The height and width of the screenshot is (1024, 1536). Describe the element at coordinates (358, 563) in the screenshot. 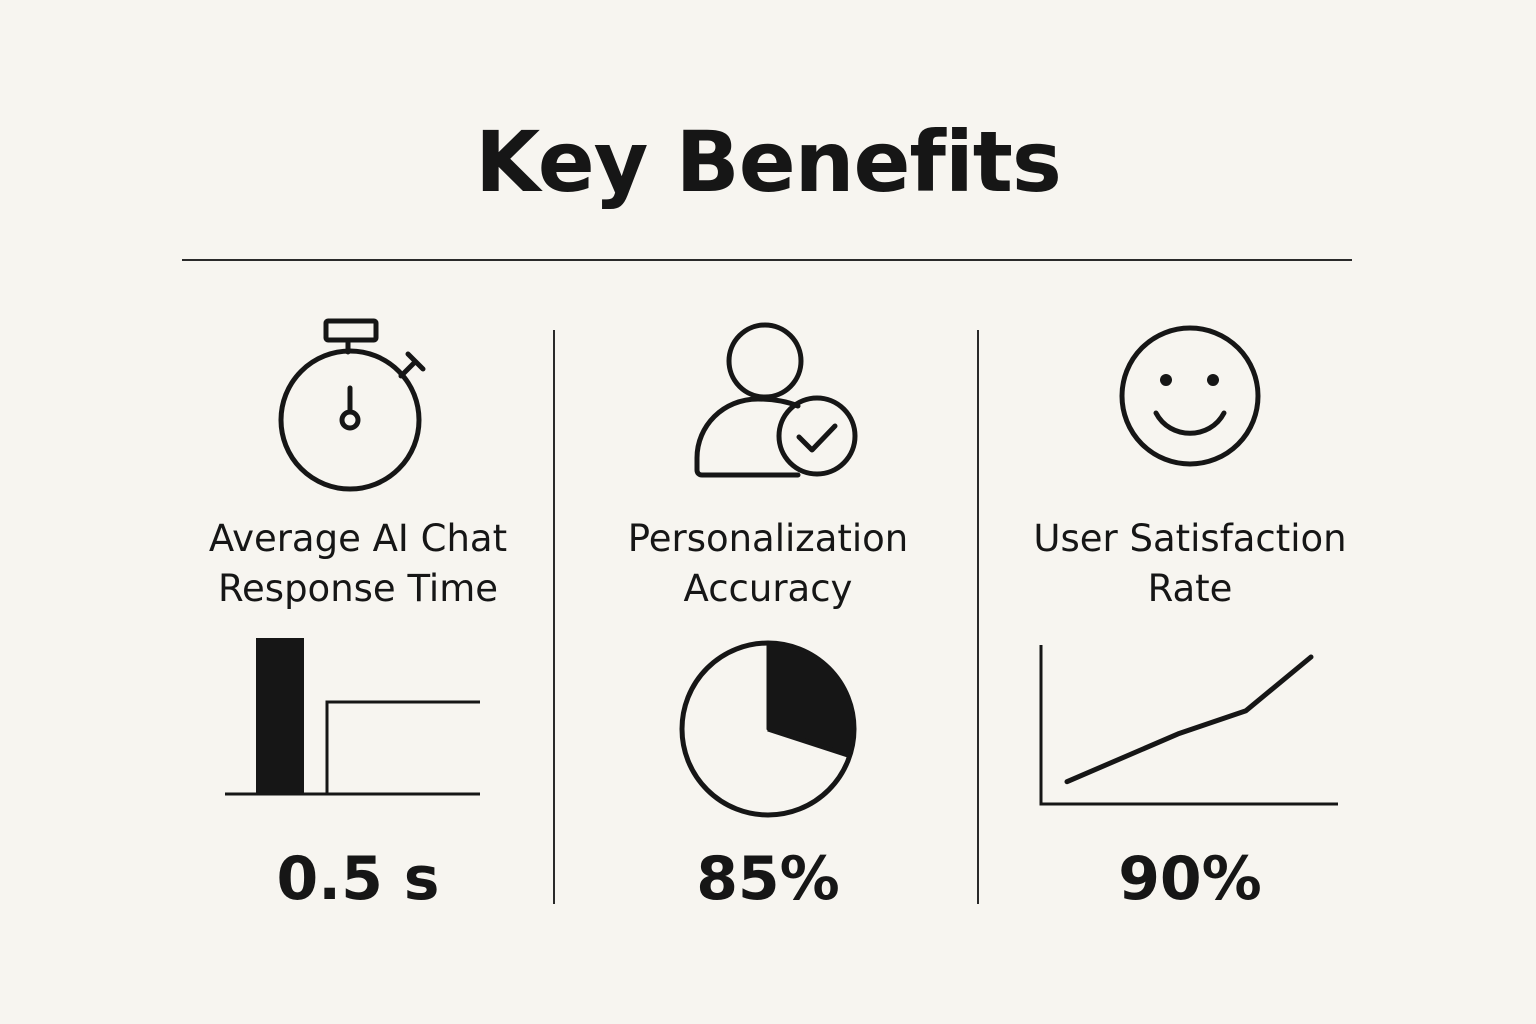

I see `benefit-label: Average AI Chat Response Time` at that location.